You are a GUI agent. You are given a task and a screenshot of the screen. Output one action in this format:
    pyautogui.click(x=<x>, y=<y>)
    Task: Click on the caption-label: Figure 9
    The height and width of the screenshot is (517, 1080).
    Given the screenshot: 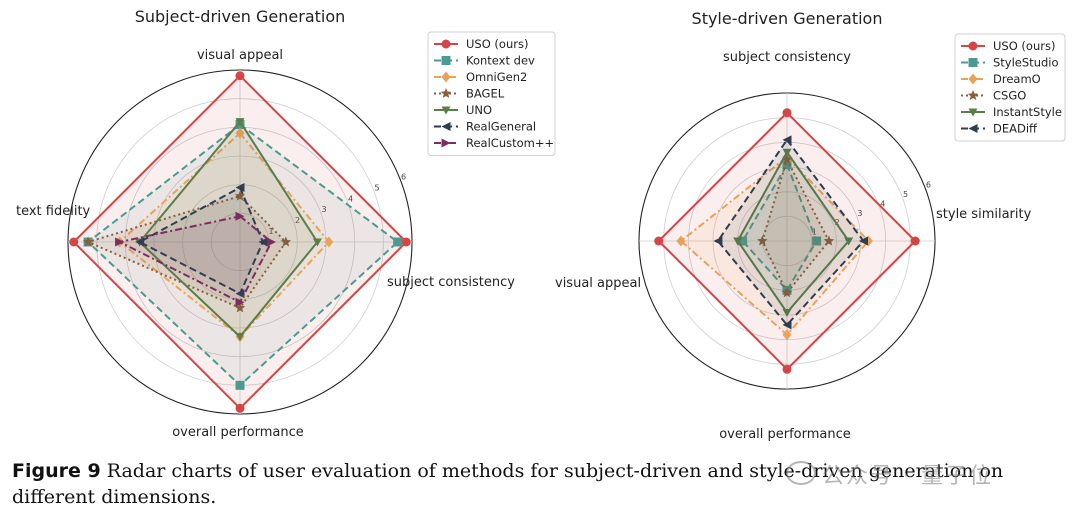 What is the action you would take?
    pyautogui.click(x=56, y=471)
    